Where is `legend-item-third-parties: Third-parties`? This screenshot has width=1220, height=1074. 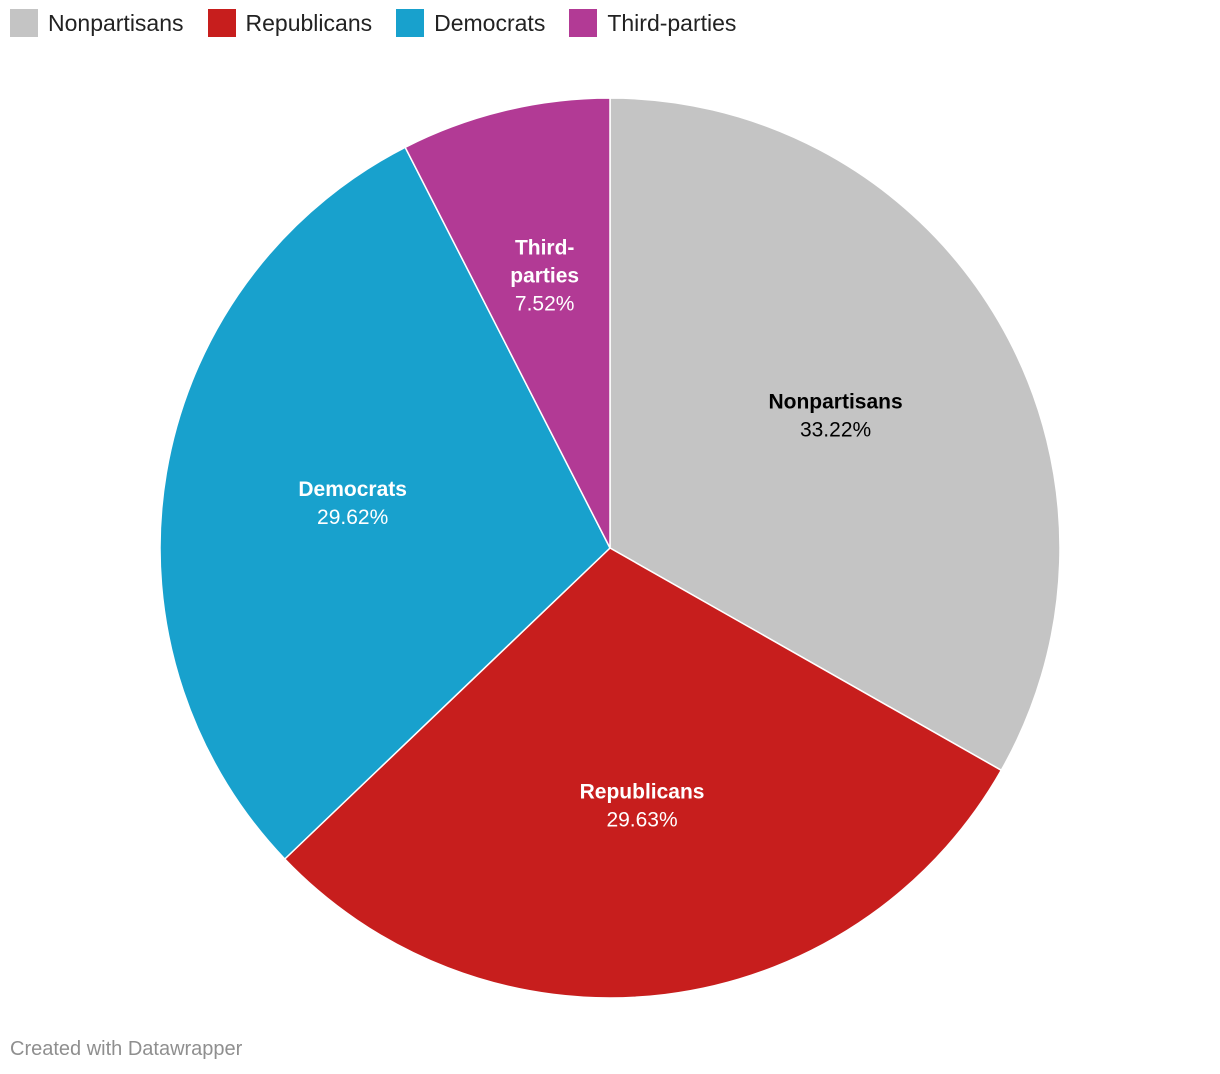 legend-item-third-parties: Third-parties is located at coordinates (652, 23).